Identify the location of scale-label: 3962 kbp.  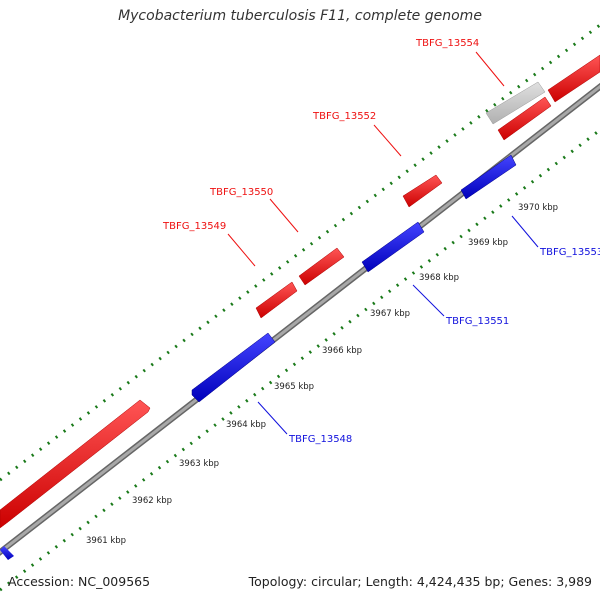
(152, 501).